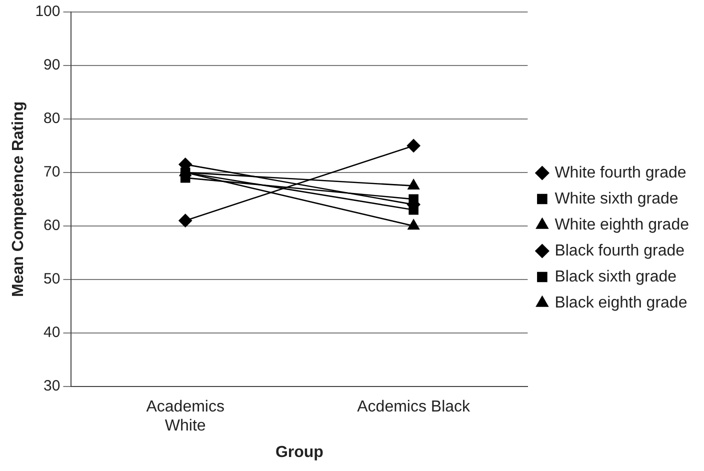  Describe the element at coordinates (414, 407) in the screenshot. I see `x-tick-label: Acdemics Black` at that location.